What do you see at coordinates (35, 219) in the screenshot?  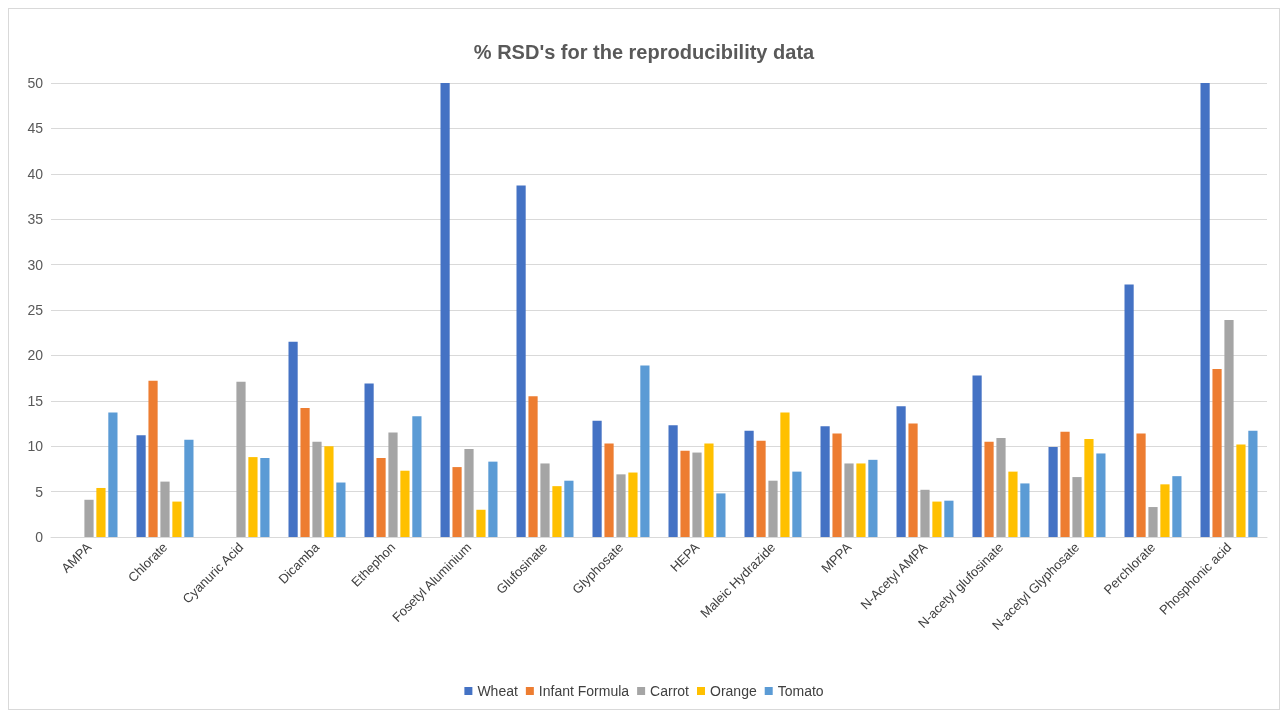 I see `y-tick-label: 35` at bounding box center [35, 219].